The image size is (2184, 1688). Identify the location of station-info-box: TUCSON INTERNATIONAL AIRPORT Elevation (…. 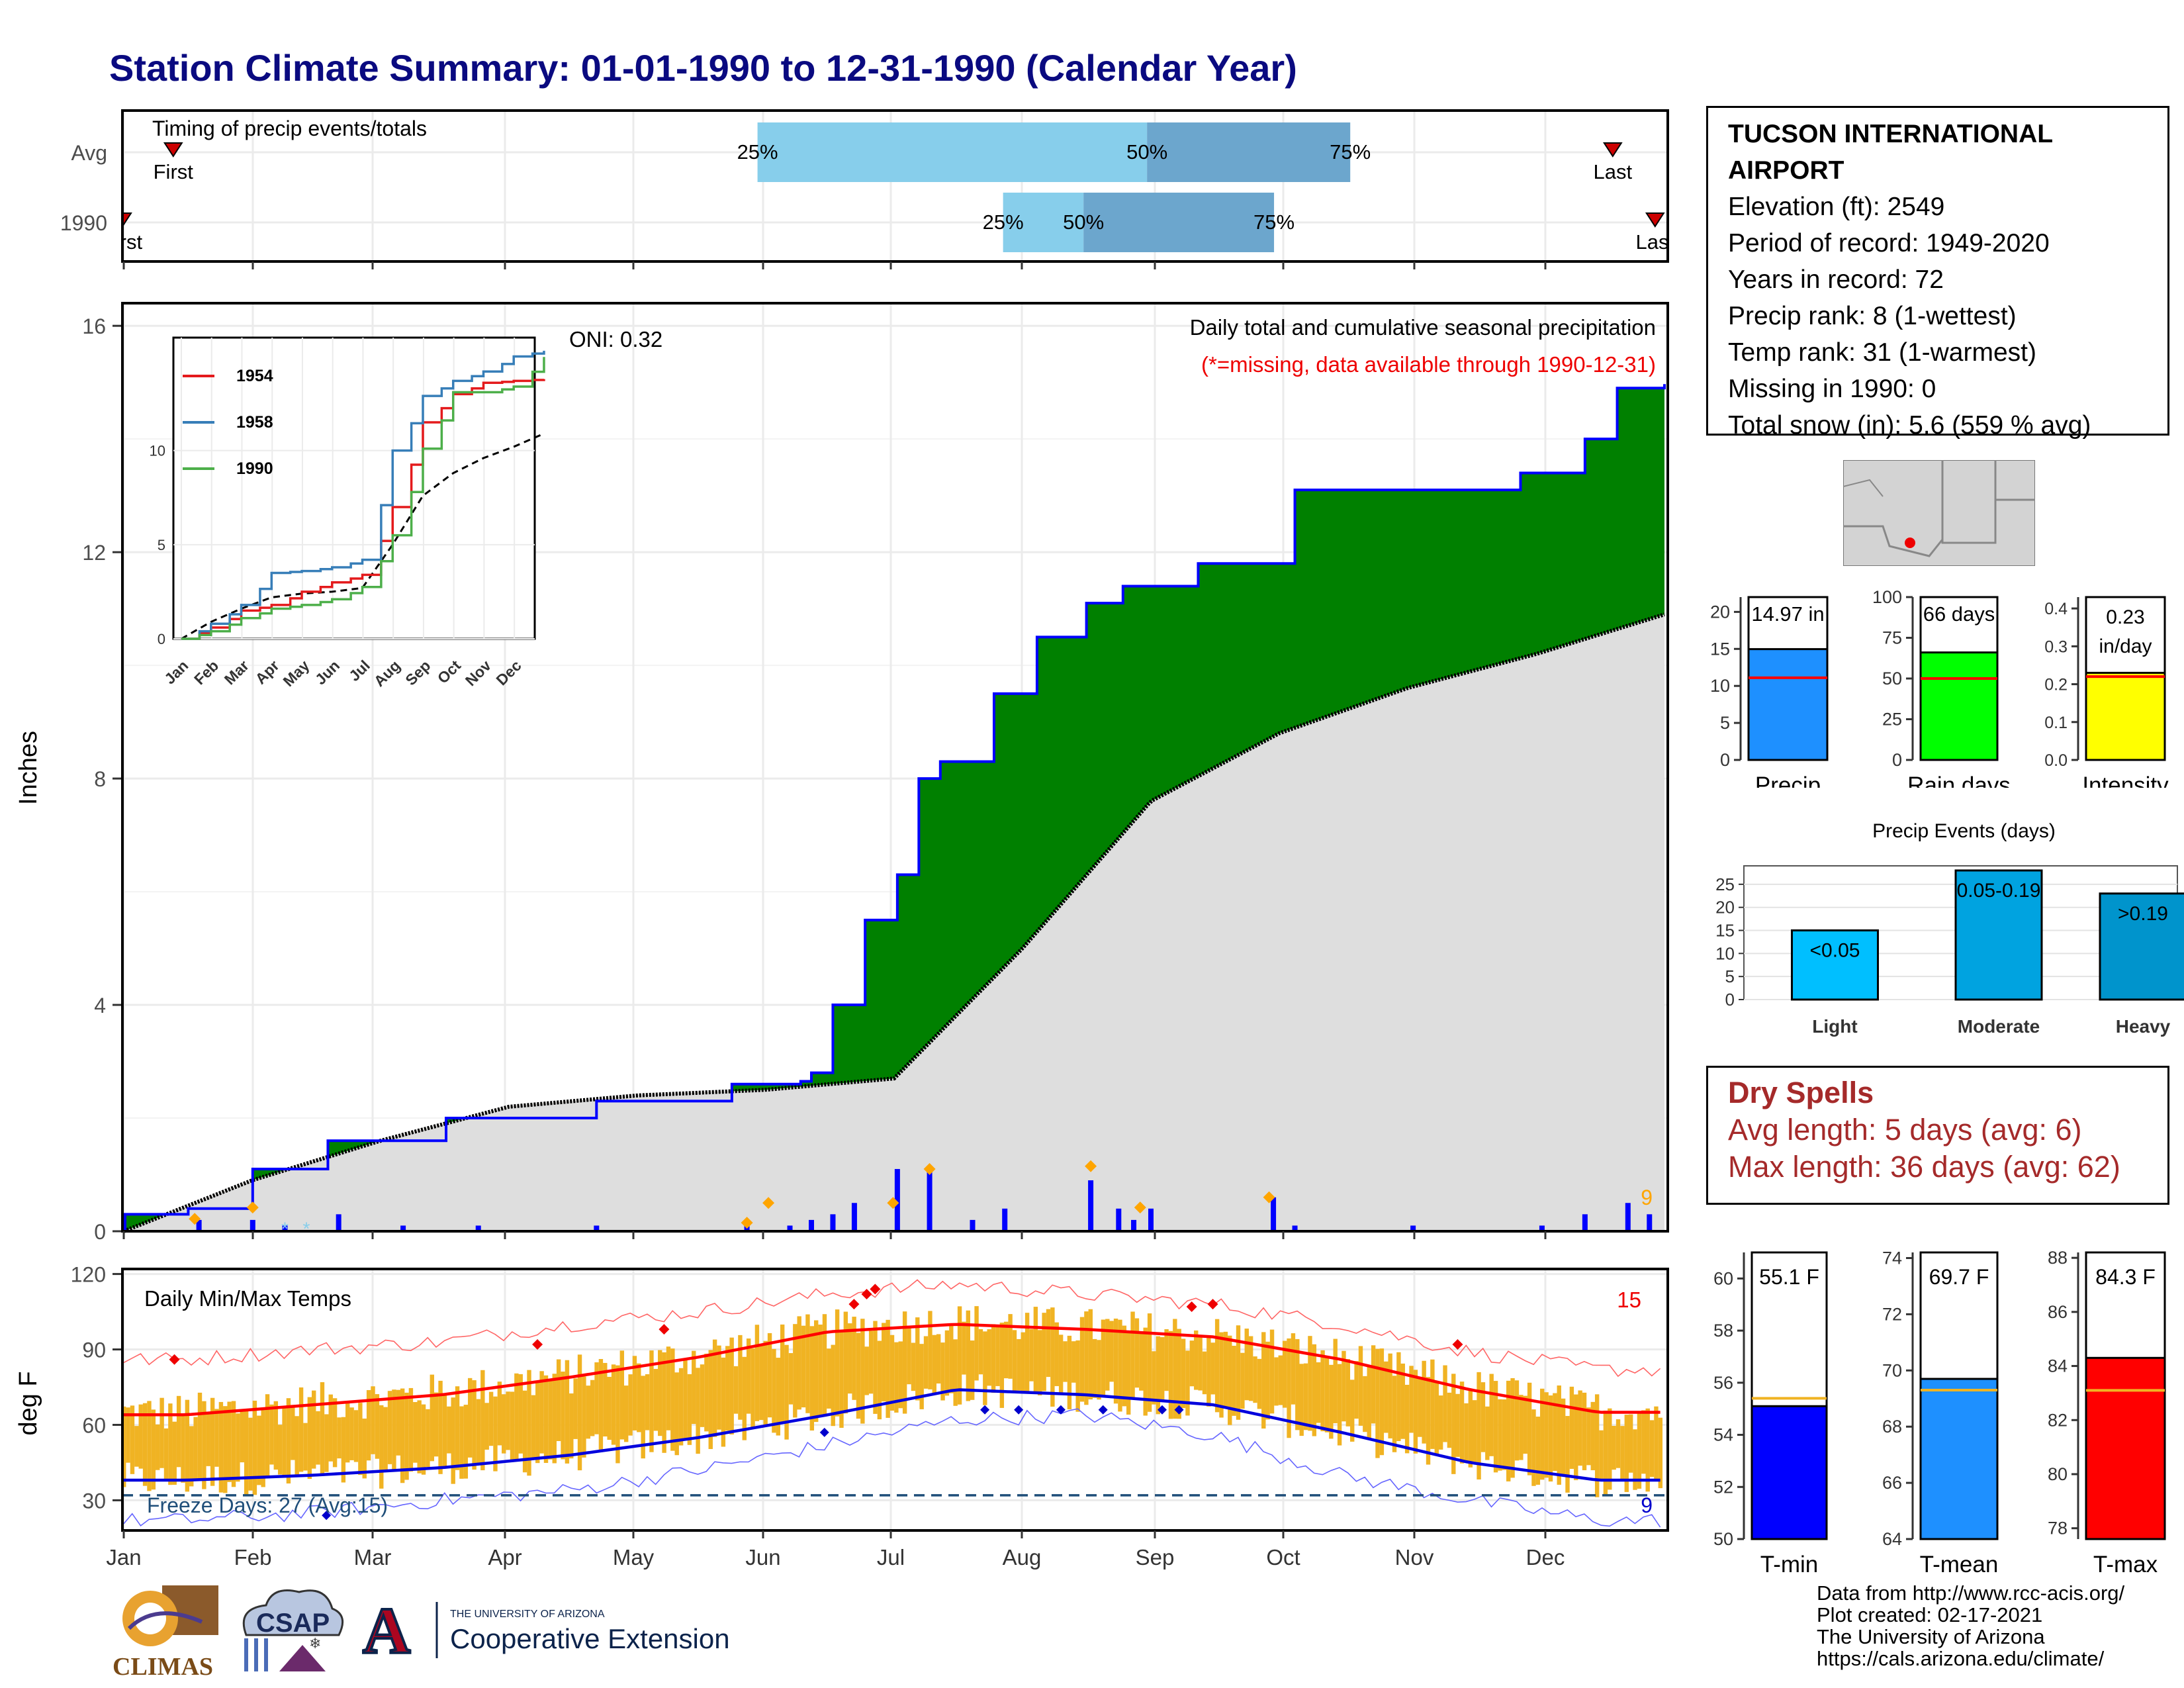
(1937, 273).